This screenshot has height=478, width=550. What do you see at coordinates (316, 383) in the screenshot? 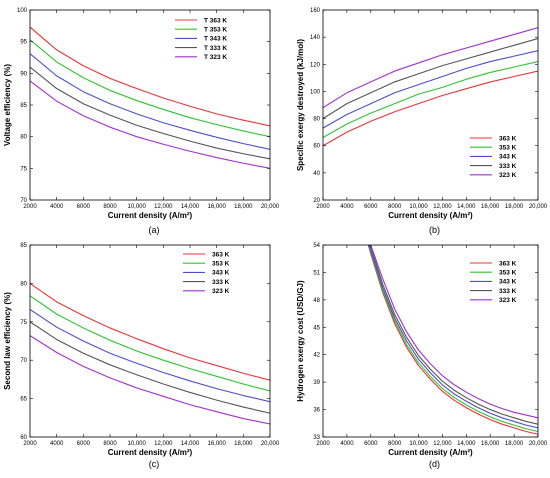
I see `y-tick-label: 39` at bounding box center [316, 383].